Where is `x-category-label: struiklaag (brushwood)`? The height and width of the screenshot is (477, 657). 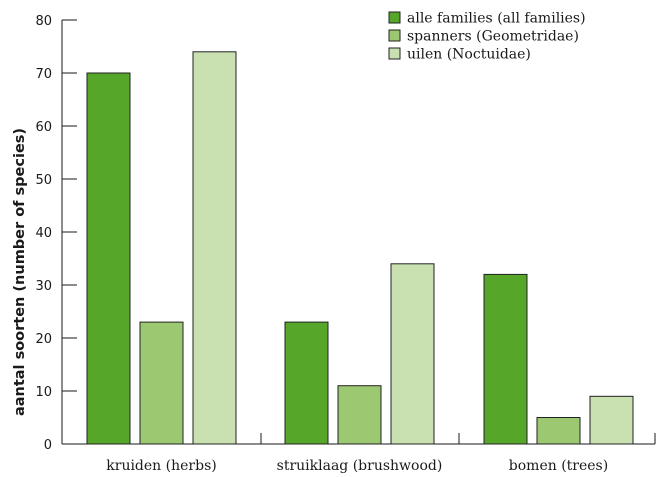 x-category-label: struiklaag (brushwood) is located at coordinates (360, 466).